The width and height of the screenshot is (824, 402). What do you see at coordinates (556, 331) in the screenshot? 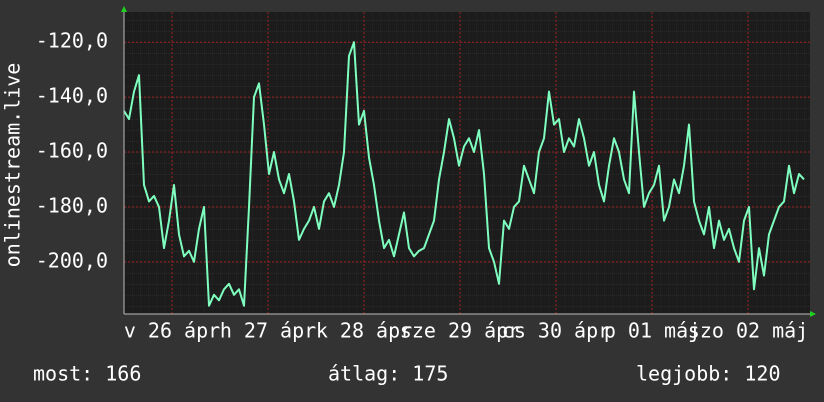
I see `x-tick-label: cs 30 ápr` at bounding box center [556, 331].